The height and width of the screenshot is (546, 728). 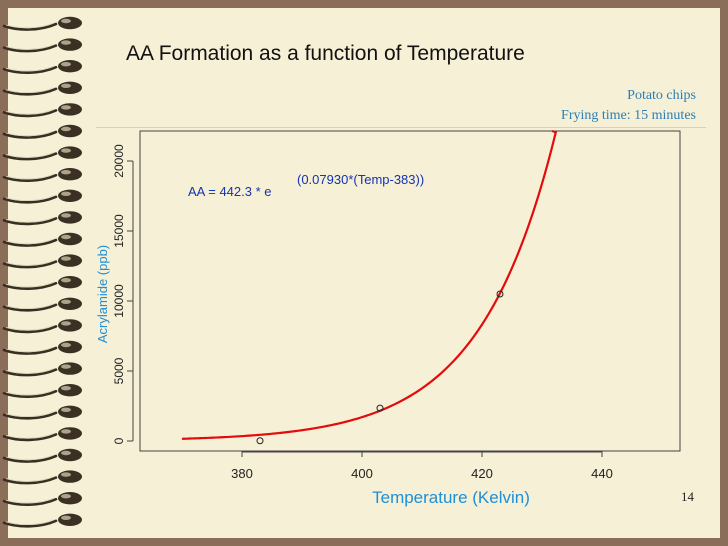 What do you see at coordinates (119, 231) in the screenshot?
I see `y-tick-label: 15000` at bounding box center [119, 231].